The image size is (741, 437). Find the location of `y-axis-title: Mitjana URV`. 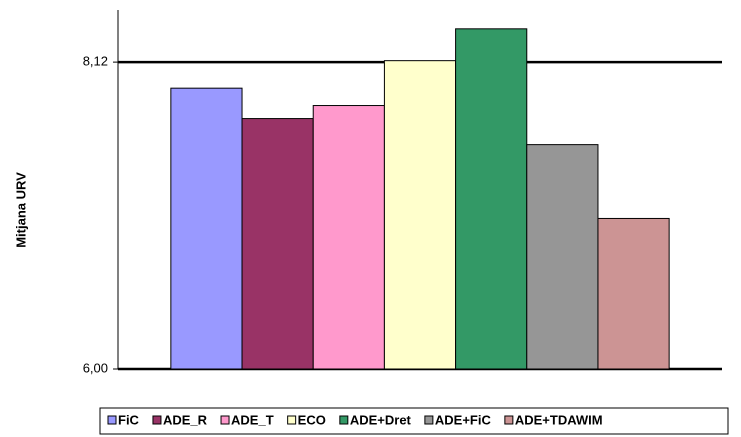

y-axis-title: Mitjana URV is located at coordinates (20, 210).